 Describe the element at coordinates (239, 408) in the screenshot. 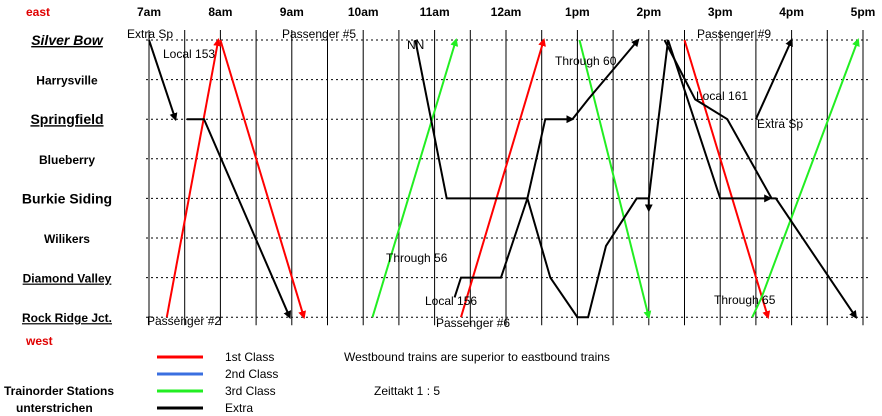

I see `legend-label: Extra` at that location.